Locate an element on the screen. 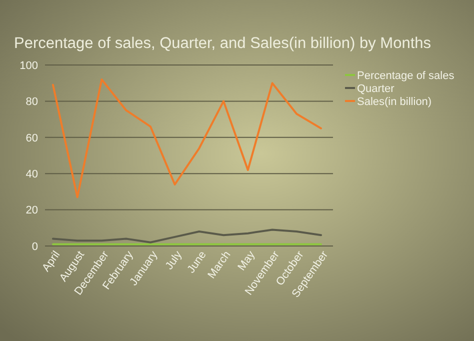 This screenshot has width=474, height=341. legend-label: Quarter is located at coordinates (376, 88).